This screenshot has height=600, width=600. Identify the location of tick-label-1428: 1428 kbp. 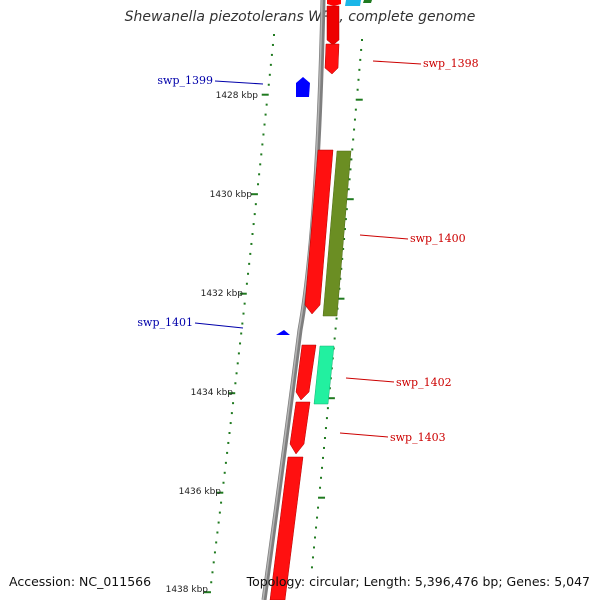
(237, 96).